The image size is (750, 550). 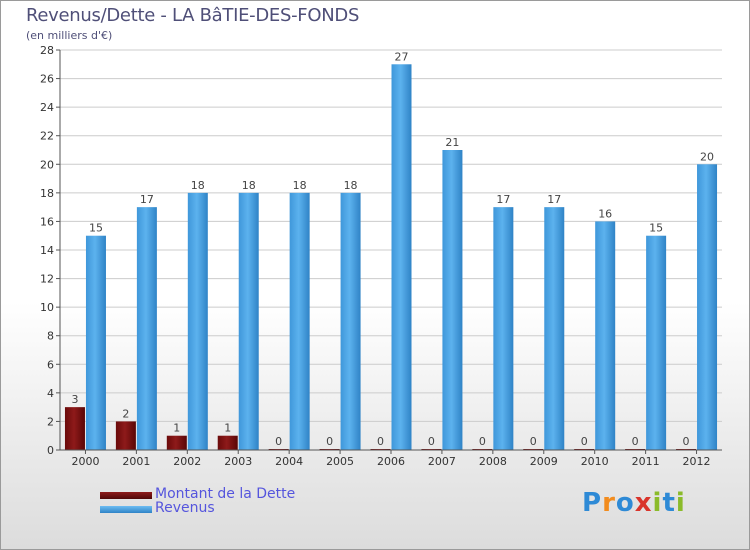 What do you see at coordinates (50, 336) in the screenshot?
I see `y-tick-label: 8` at bounding box center [50, 336].